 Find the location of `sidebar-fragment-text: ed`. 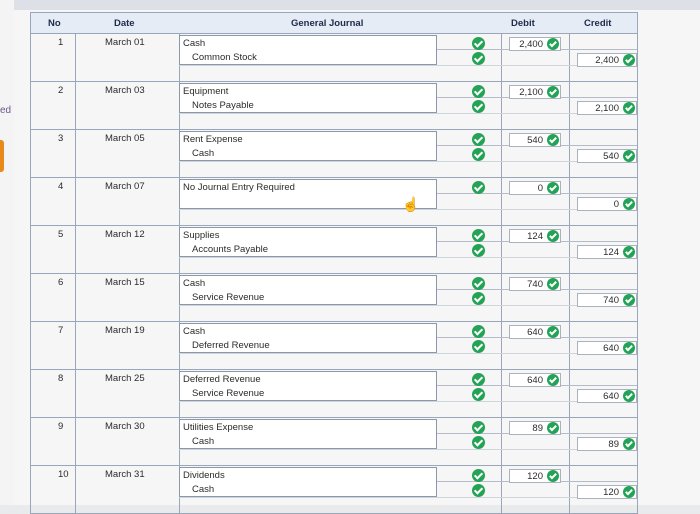

sidebar-fragment-text: ed is located at coordinates (6, 110).